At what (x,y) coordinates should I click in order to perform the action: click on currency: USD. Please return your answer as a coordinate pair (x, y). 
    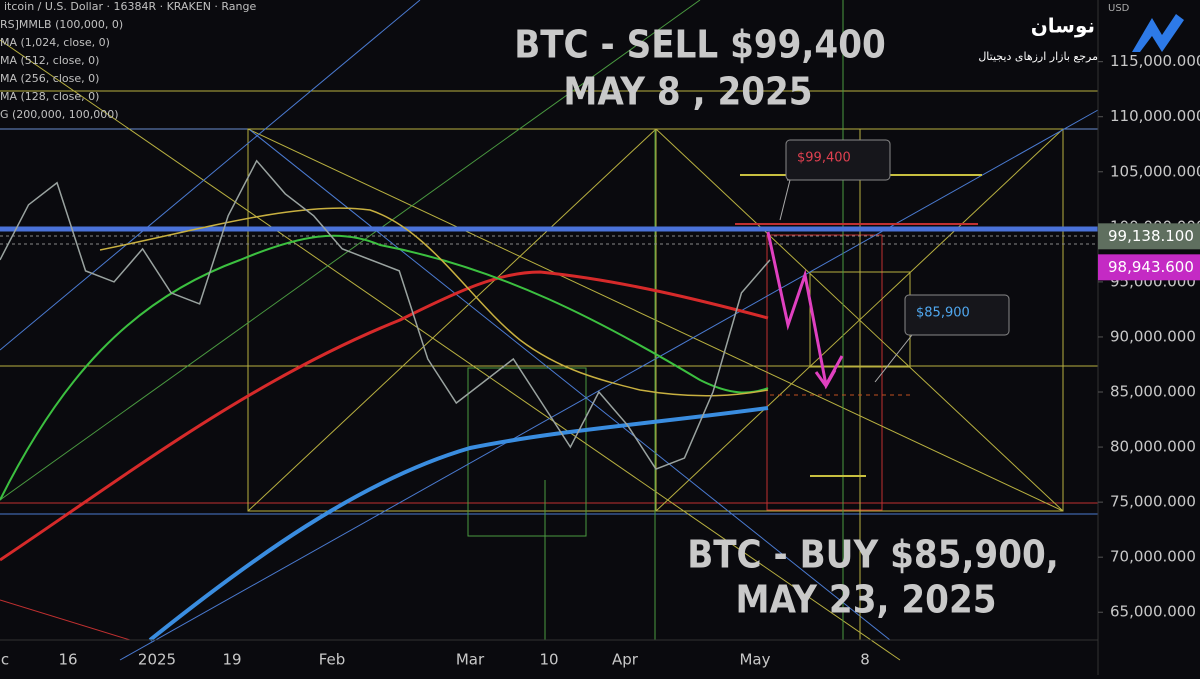
    Looking at the image, I should click on (1119, 8).